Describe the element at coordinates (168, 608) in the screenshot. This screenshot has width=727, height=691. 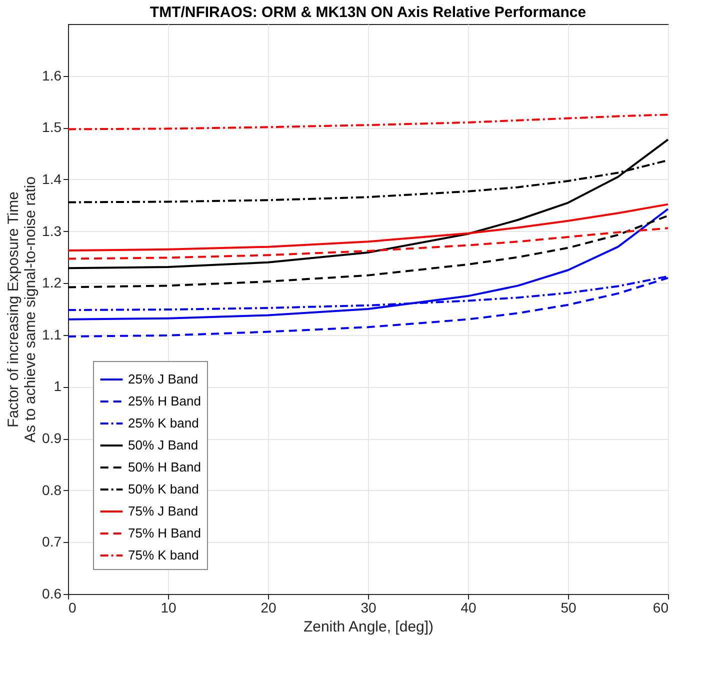
I see `x-tick-label: 10` at that location.